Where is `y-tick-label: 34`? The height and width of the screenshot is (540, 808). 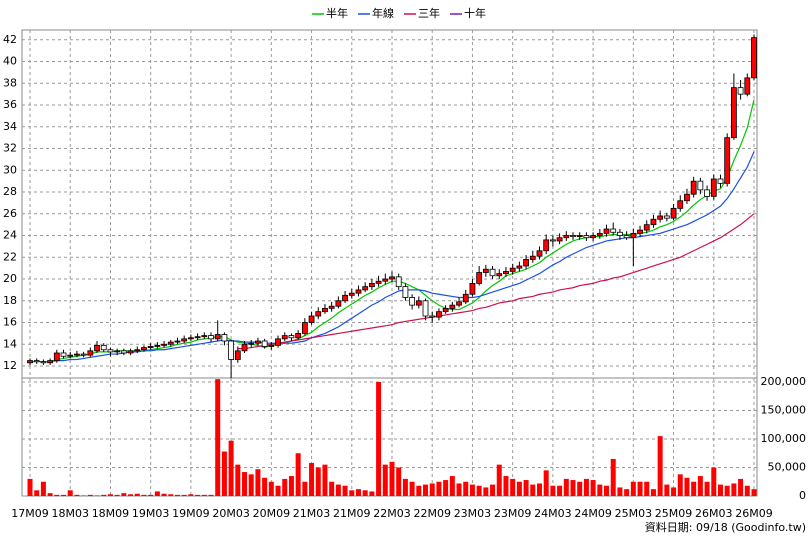 y-tick-label: 34 is located at coordinates (10, 126).